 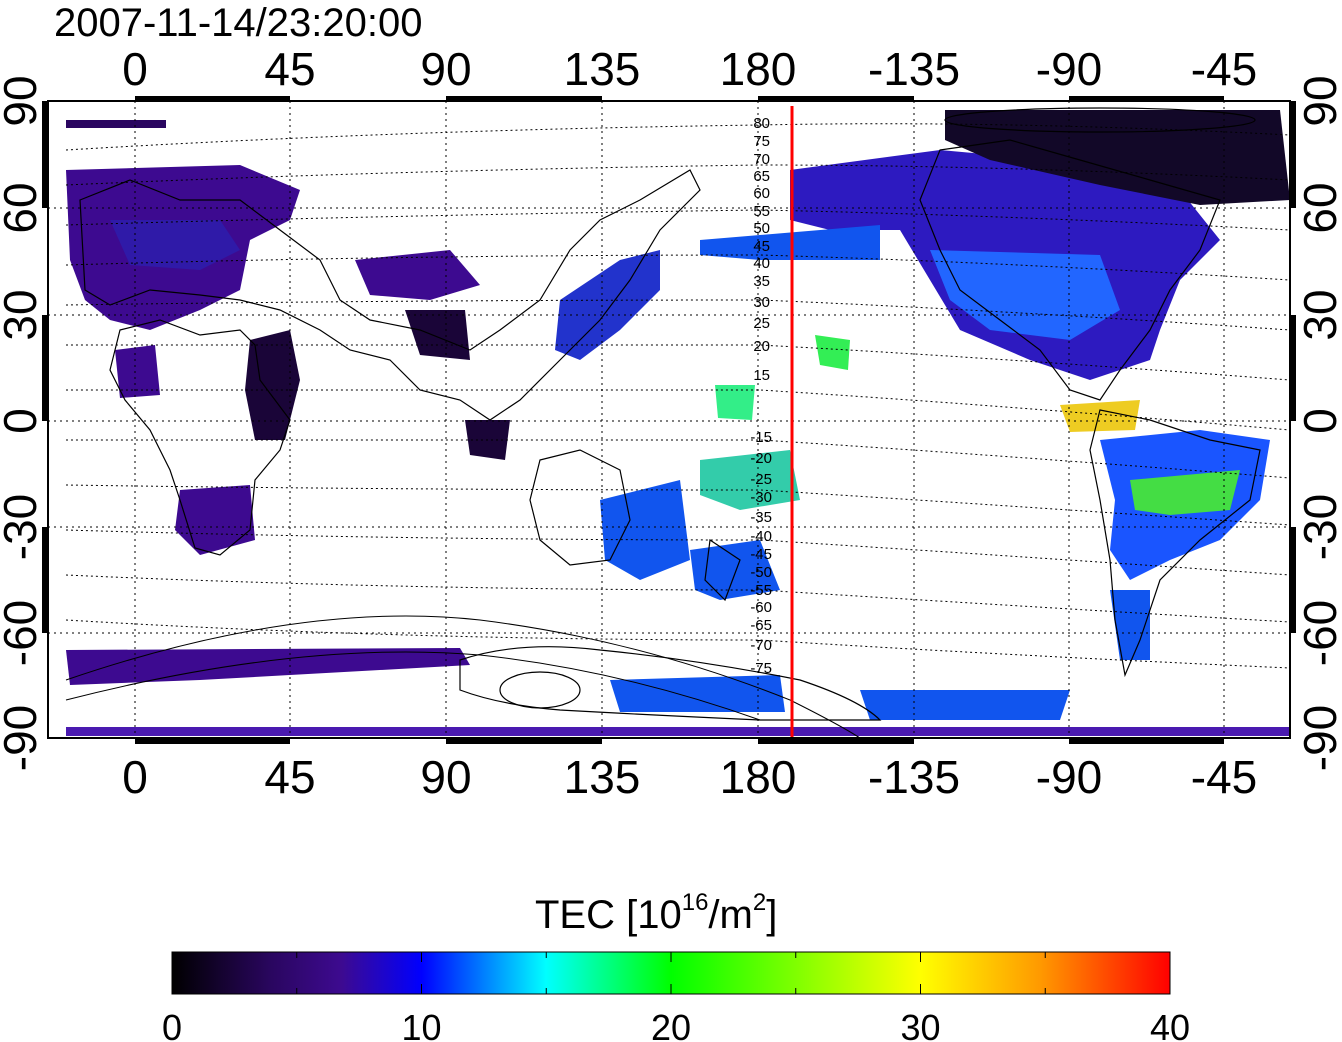 I want to click on colorbar-ticks: 0 10 20 30 40, so click(x=676, y=997).